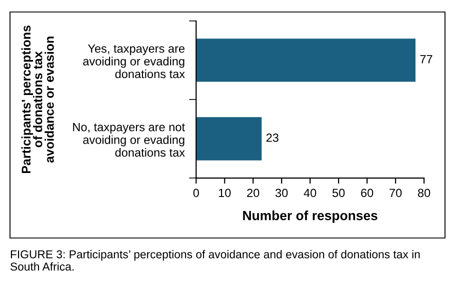 This screenshot has height=283, width=454. Describe the element at coordinates (424, 193) in the screenshot. I see `x-tick-label: 80` at that location.